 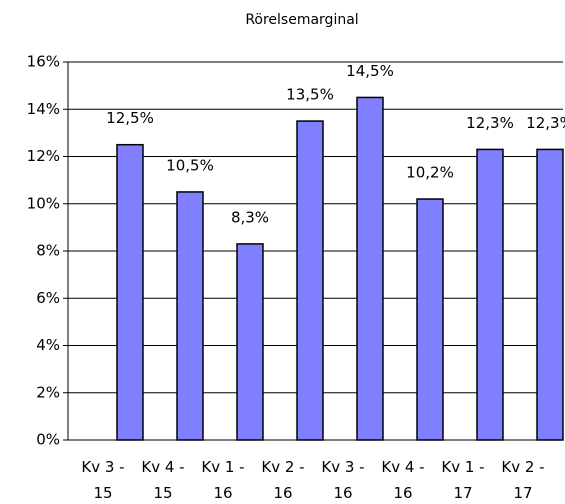 What do you see at coordinates (48, 251) in the screenshot?
I see `y-tick-label: 8%` at bounding box center [48, 251].